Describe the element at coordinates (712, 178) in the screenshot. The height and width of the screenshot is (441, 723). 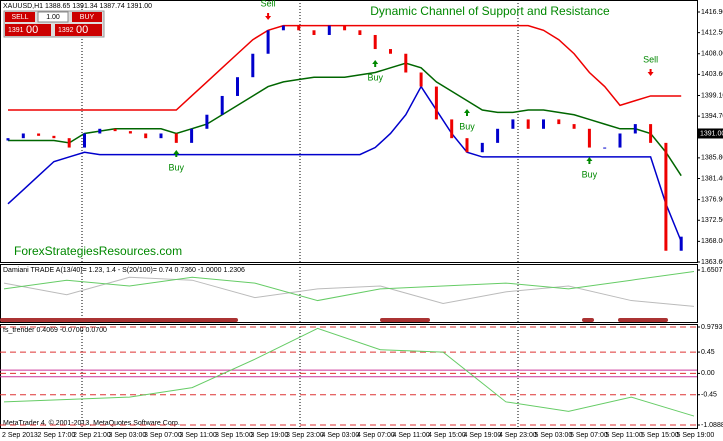
I see `y-tick-label: 1381.40` at that location.